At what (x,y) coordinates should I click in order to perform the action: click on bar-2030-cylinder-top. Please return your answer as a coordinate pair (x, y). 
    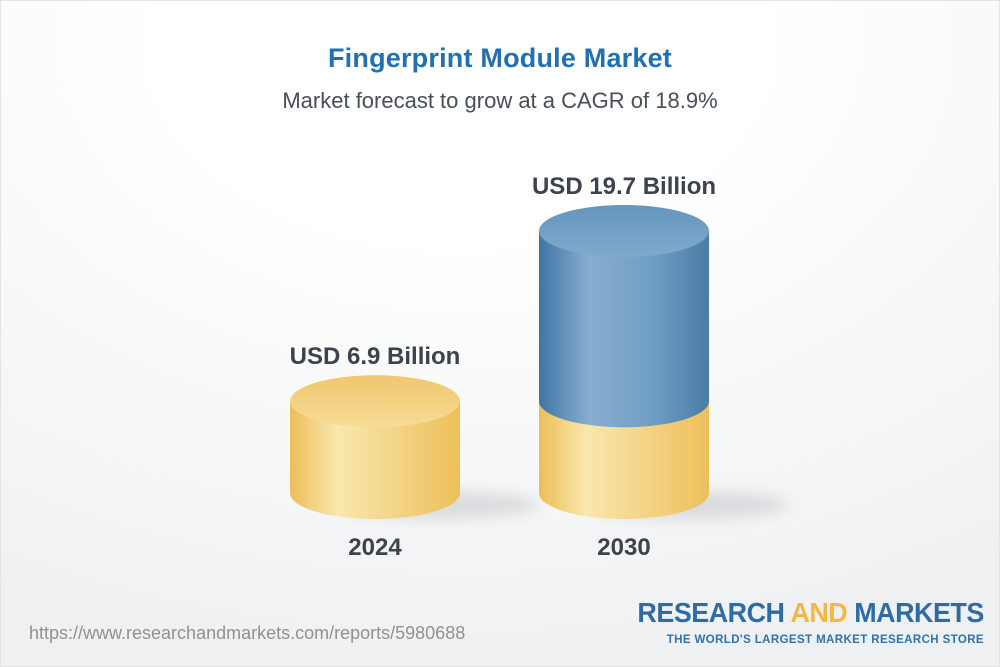
    Looking at the image, I should click on (624, 230).